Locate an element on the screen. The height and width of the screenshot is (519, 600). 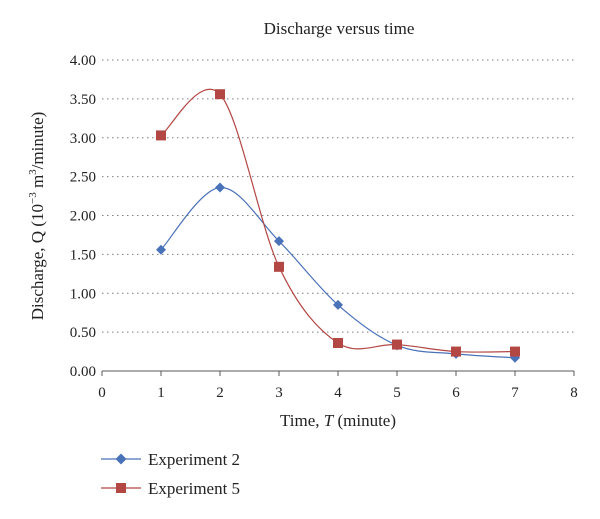
legend-item-experiment-5: Experiment 5 is located at coordinates (170, 488).